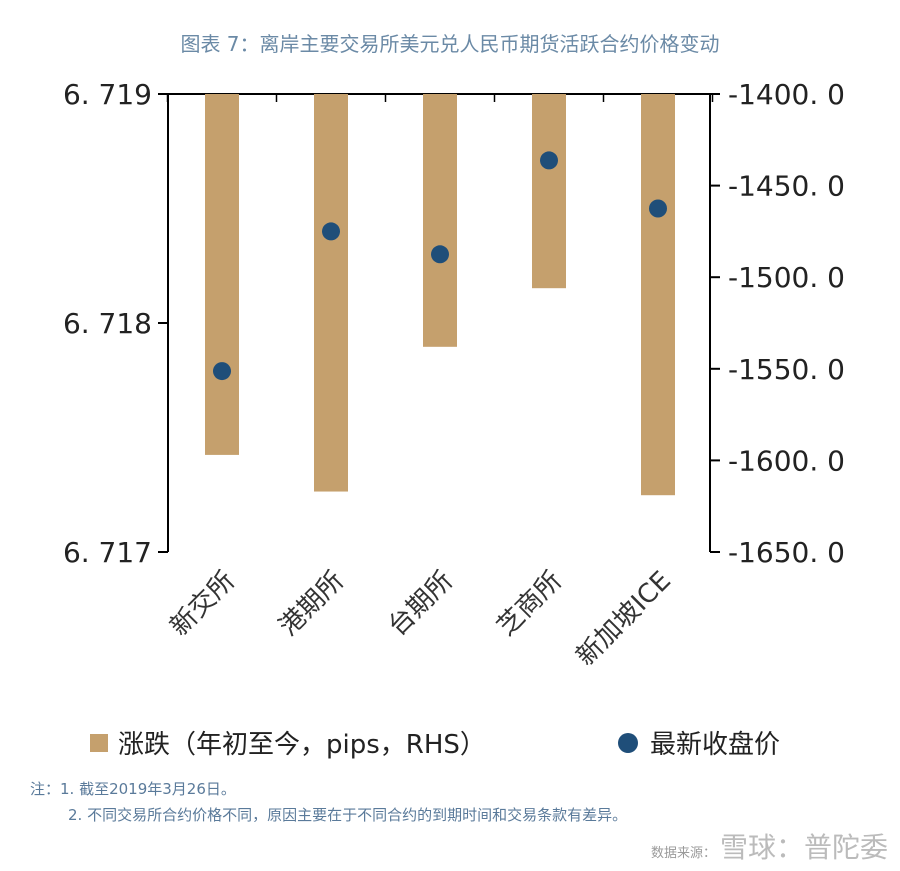  What do you see at coordinates (628, 742) in the screenshot?
I see `legend-dot-swatch` at bounding box center [628, 742].